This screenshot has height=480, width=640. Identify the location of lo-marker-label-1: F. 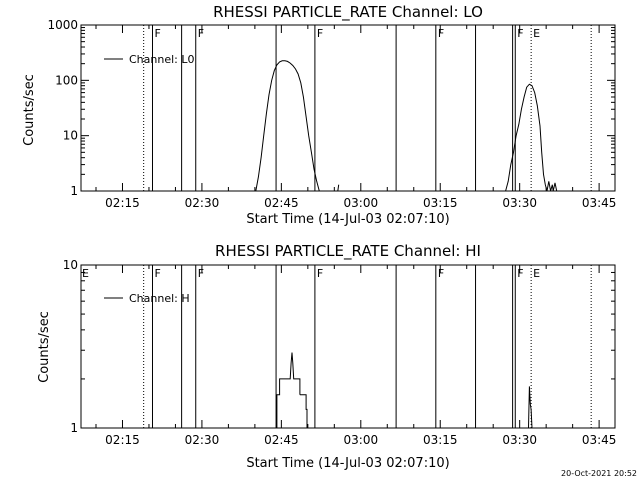
(157, 33).